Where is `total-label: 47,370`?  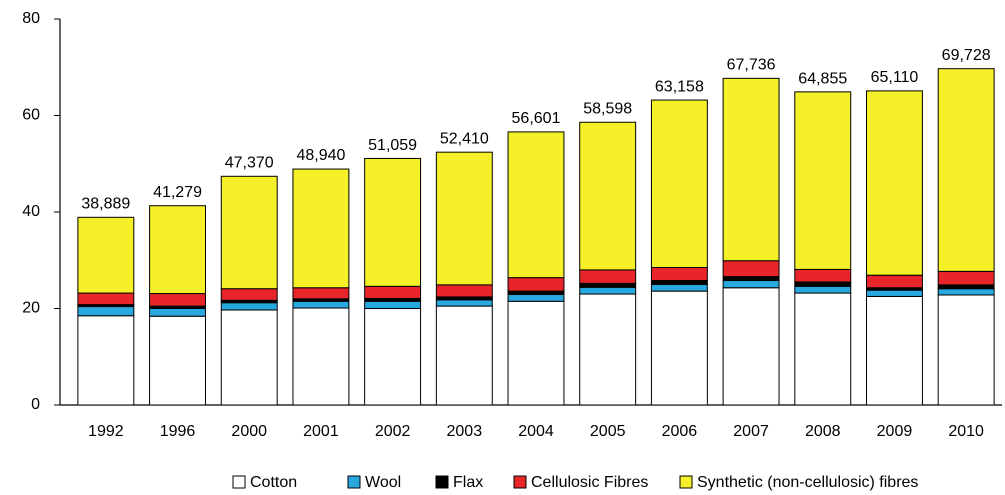
total-label: 47,370 is located at coordinates (249, 163).